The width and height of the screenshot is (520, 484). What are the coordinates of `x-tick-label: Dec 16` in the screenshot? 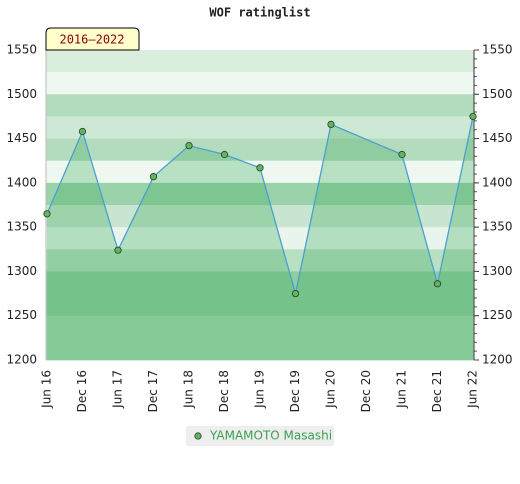 It's located at (82, 391).